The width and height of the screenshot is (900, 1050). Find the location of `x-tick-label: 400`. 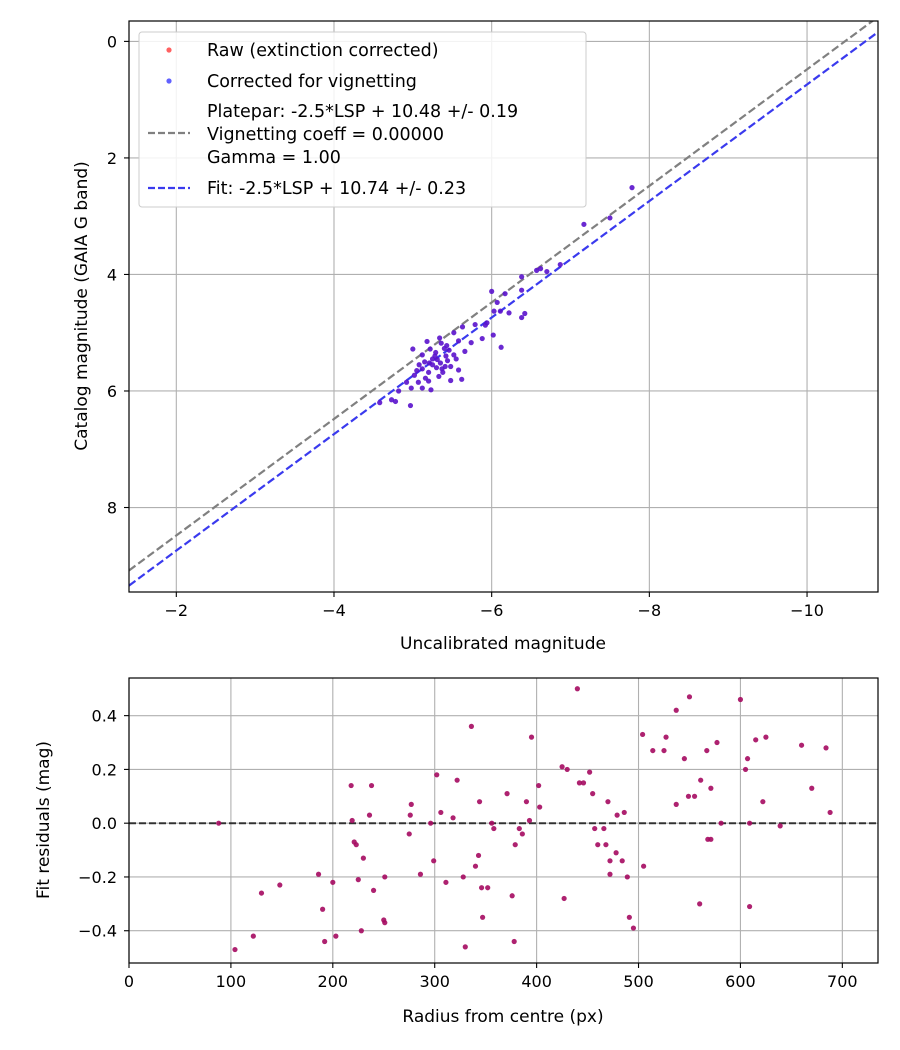

x-tick-label: 400 is located at coordinates (536, 981).